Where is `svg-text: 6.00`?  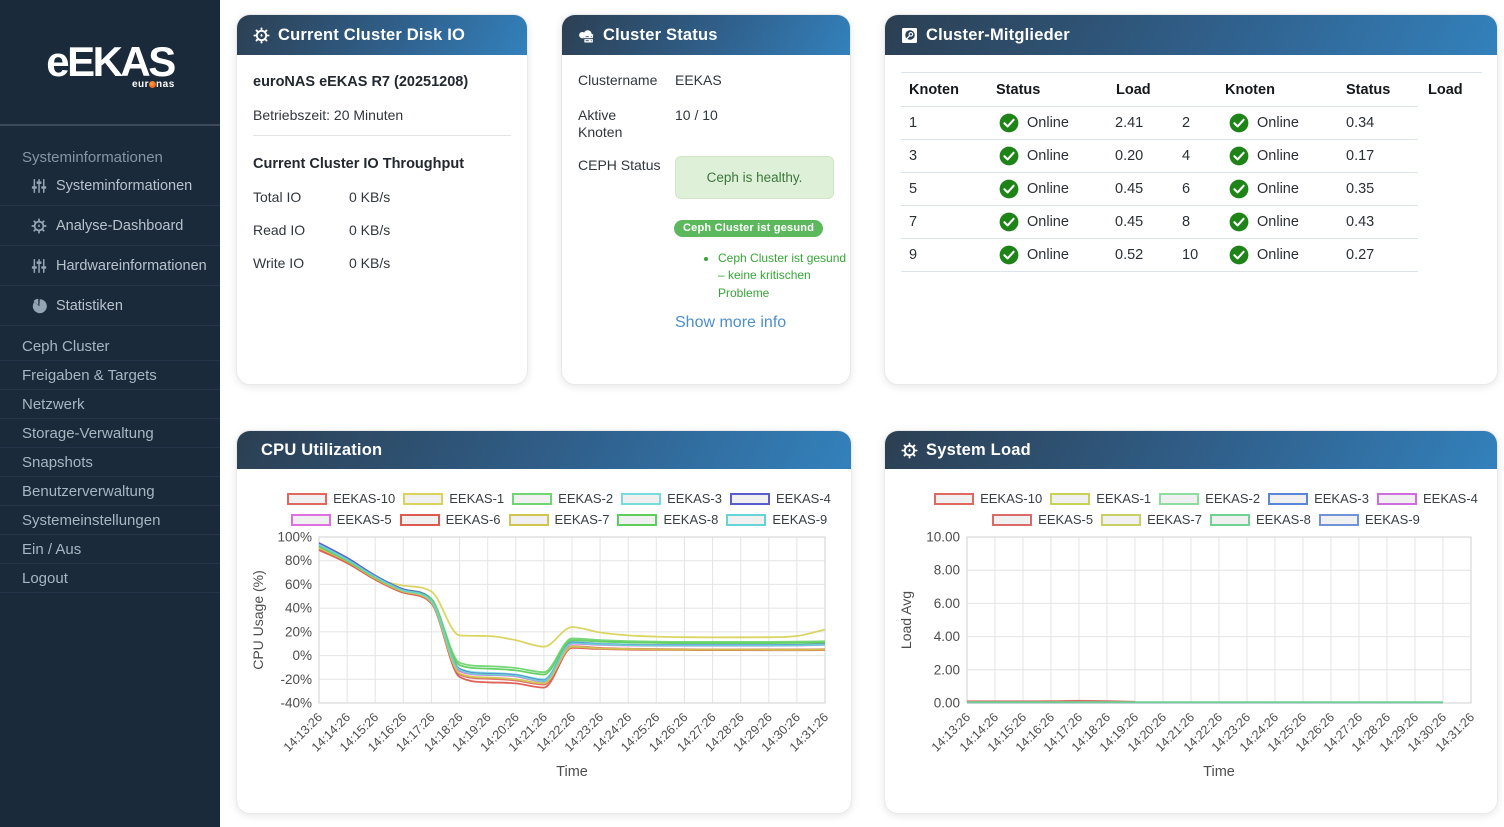 svg-text: 6.00 is located at coordinates (947, 603).